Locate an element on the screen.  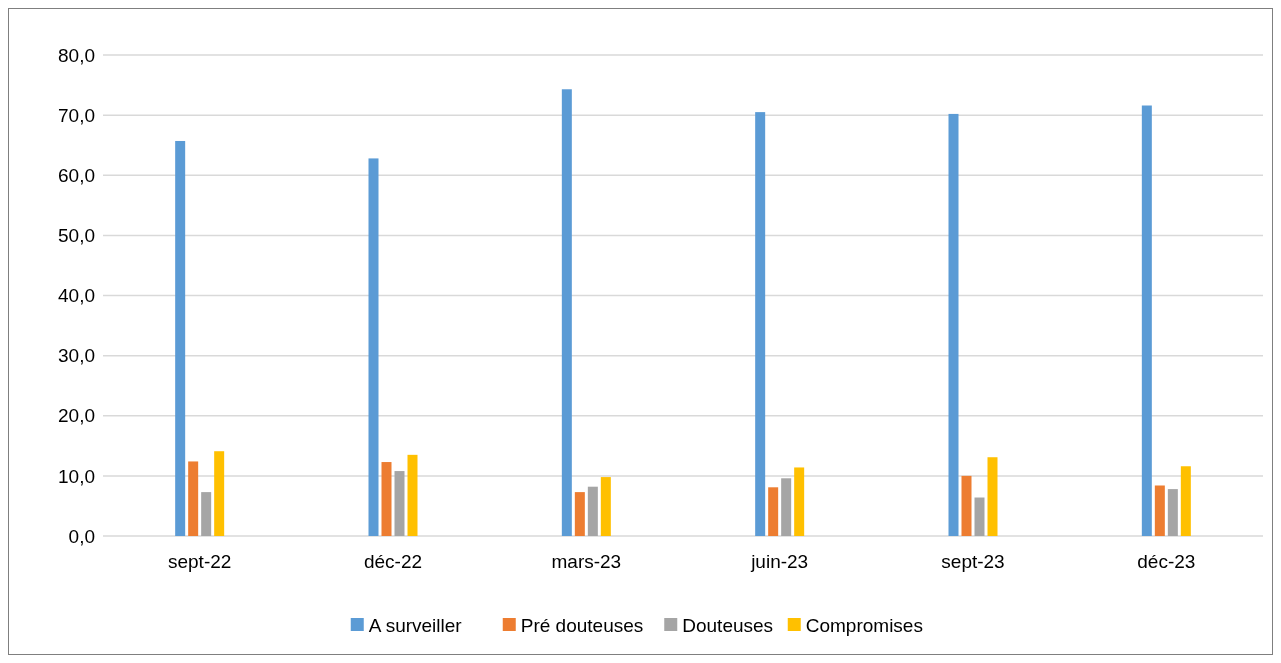
legend-label: A surveiller is located at coordinates (415, 625).